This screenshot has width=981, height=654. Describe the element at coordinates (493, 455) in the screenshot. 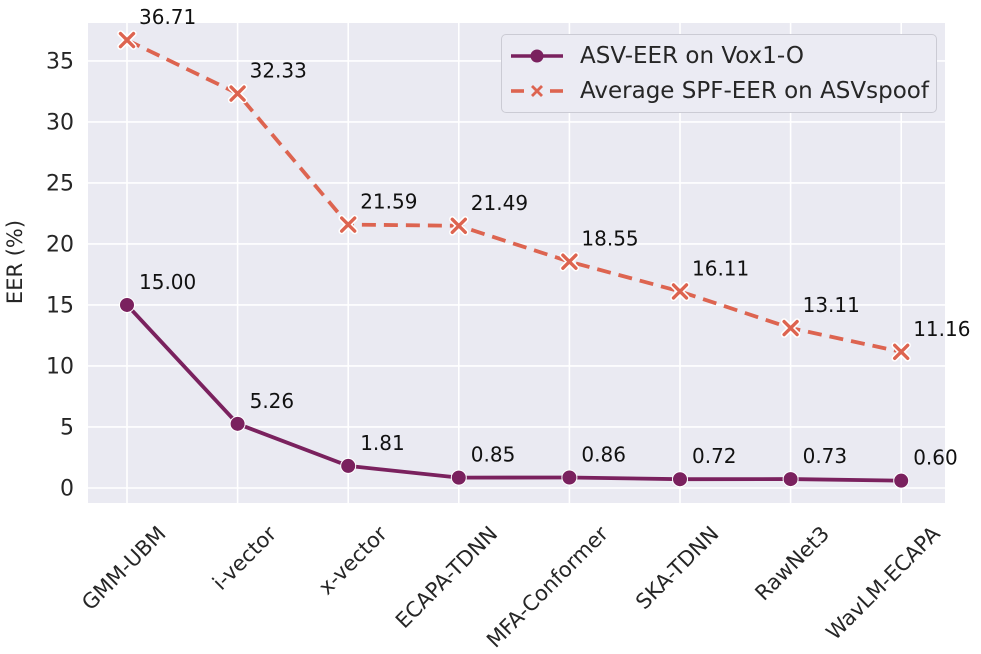

I see `data-point-label: 0.85` at that location.